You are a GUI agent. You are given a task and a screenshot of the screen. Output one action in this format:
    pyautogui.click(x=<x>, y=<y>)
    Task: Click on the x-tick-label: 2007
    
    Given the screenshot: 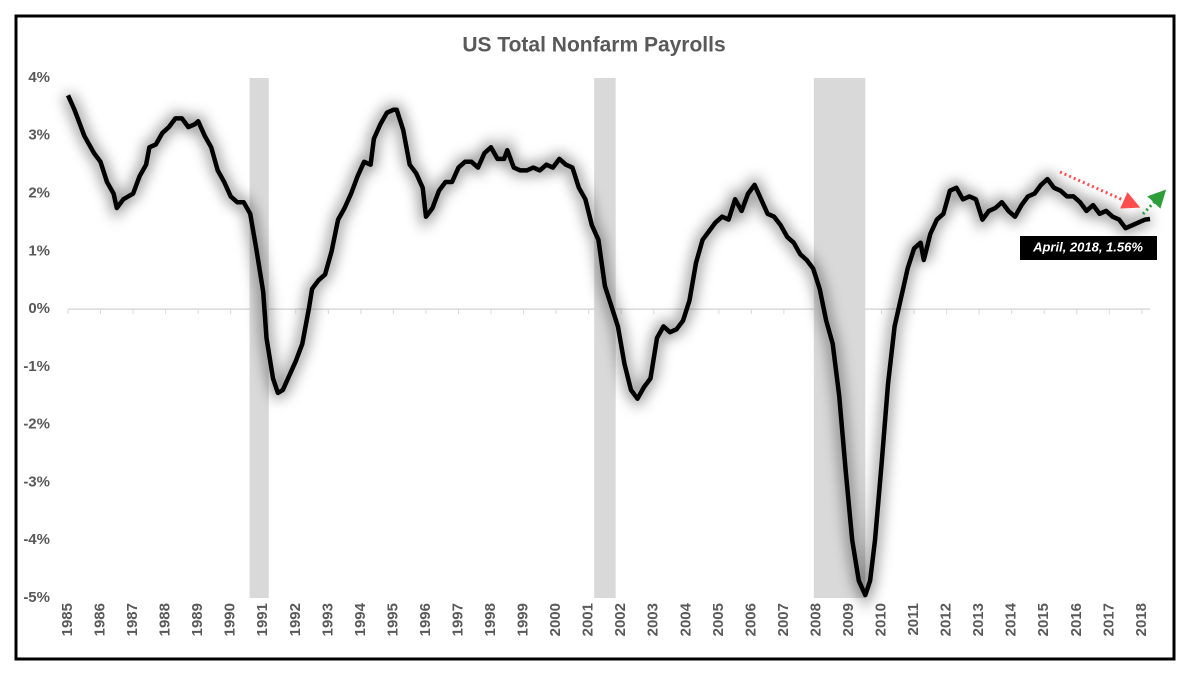 What is the action you would take?
    pyautogui.click(x=783, y=619)
    